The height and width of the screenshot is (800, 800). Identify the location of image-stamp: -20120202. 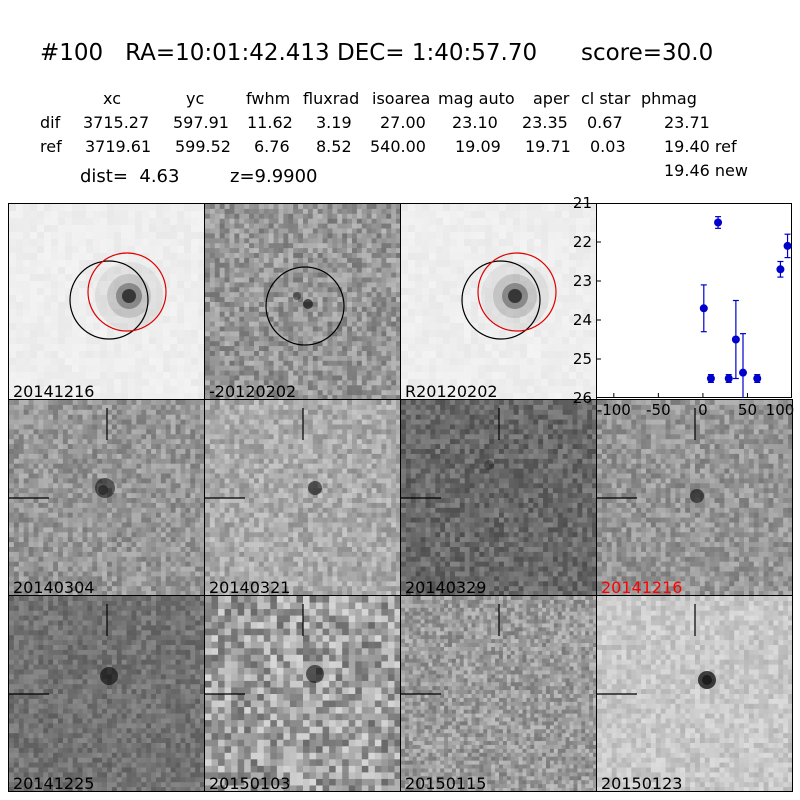
(302, 301).